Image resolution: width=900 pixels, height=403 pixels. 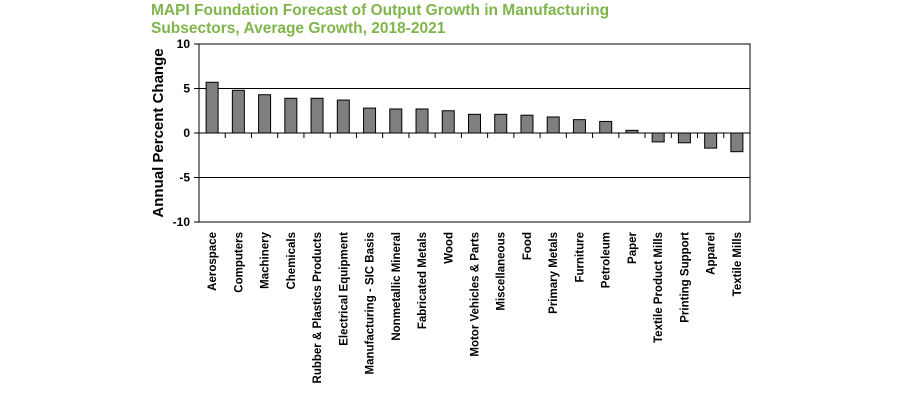 What do you see at coordinates (239, 262) in the screenshot?
I see `category-label: Computers` at bounding box center [239, 262].